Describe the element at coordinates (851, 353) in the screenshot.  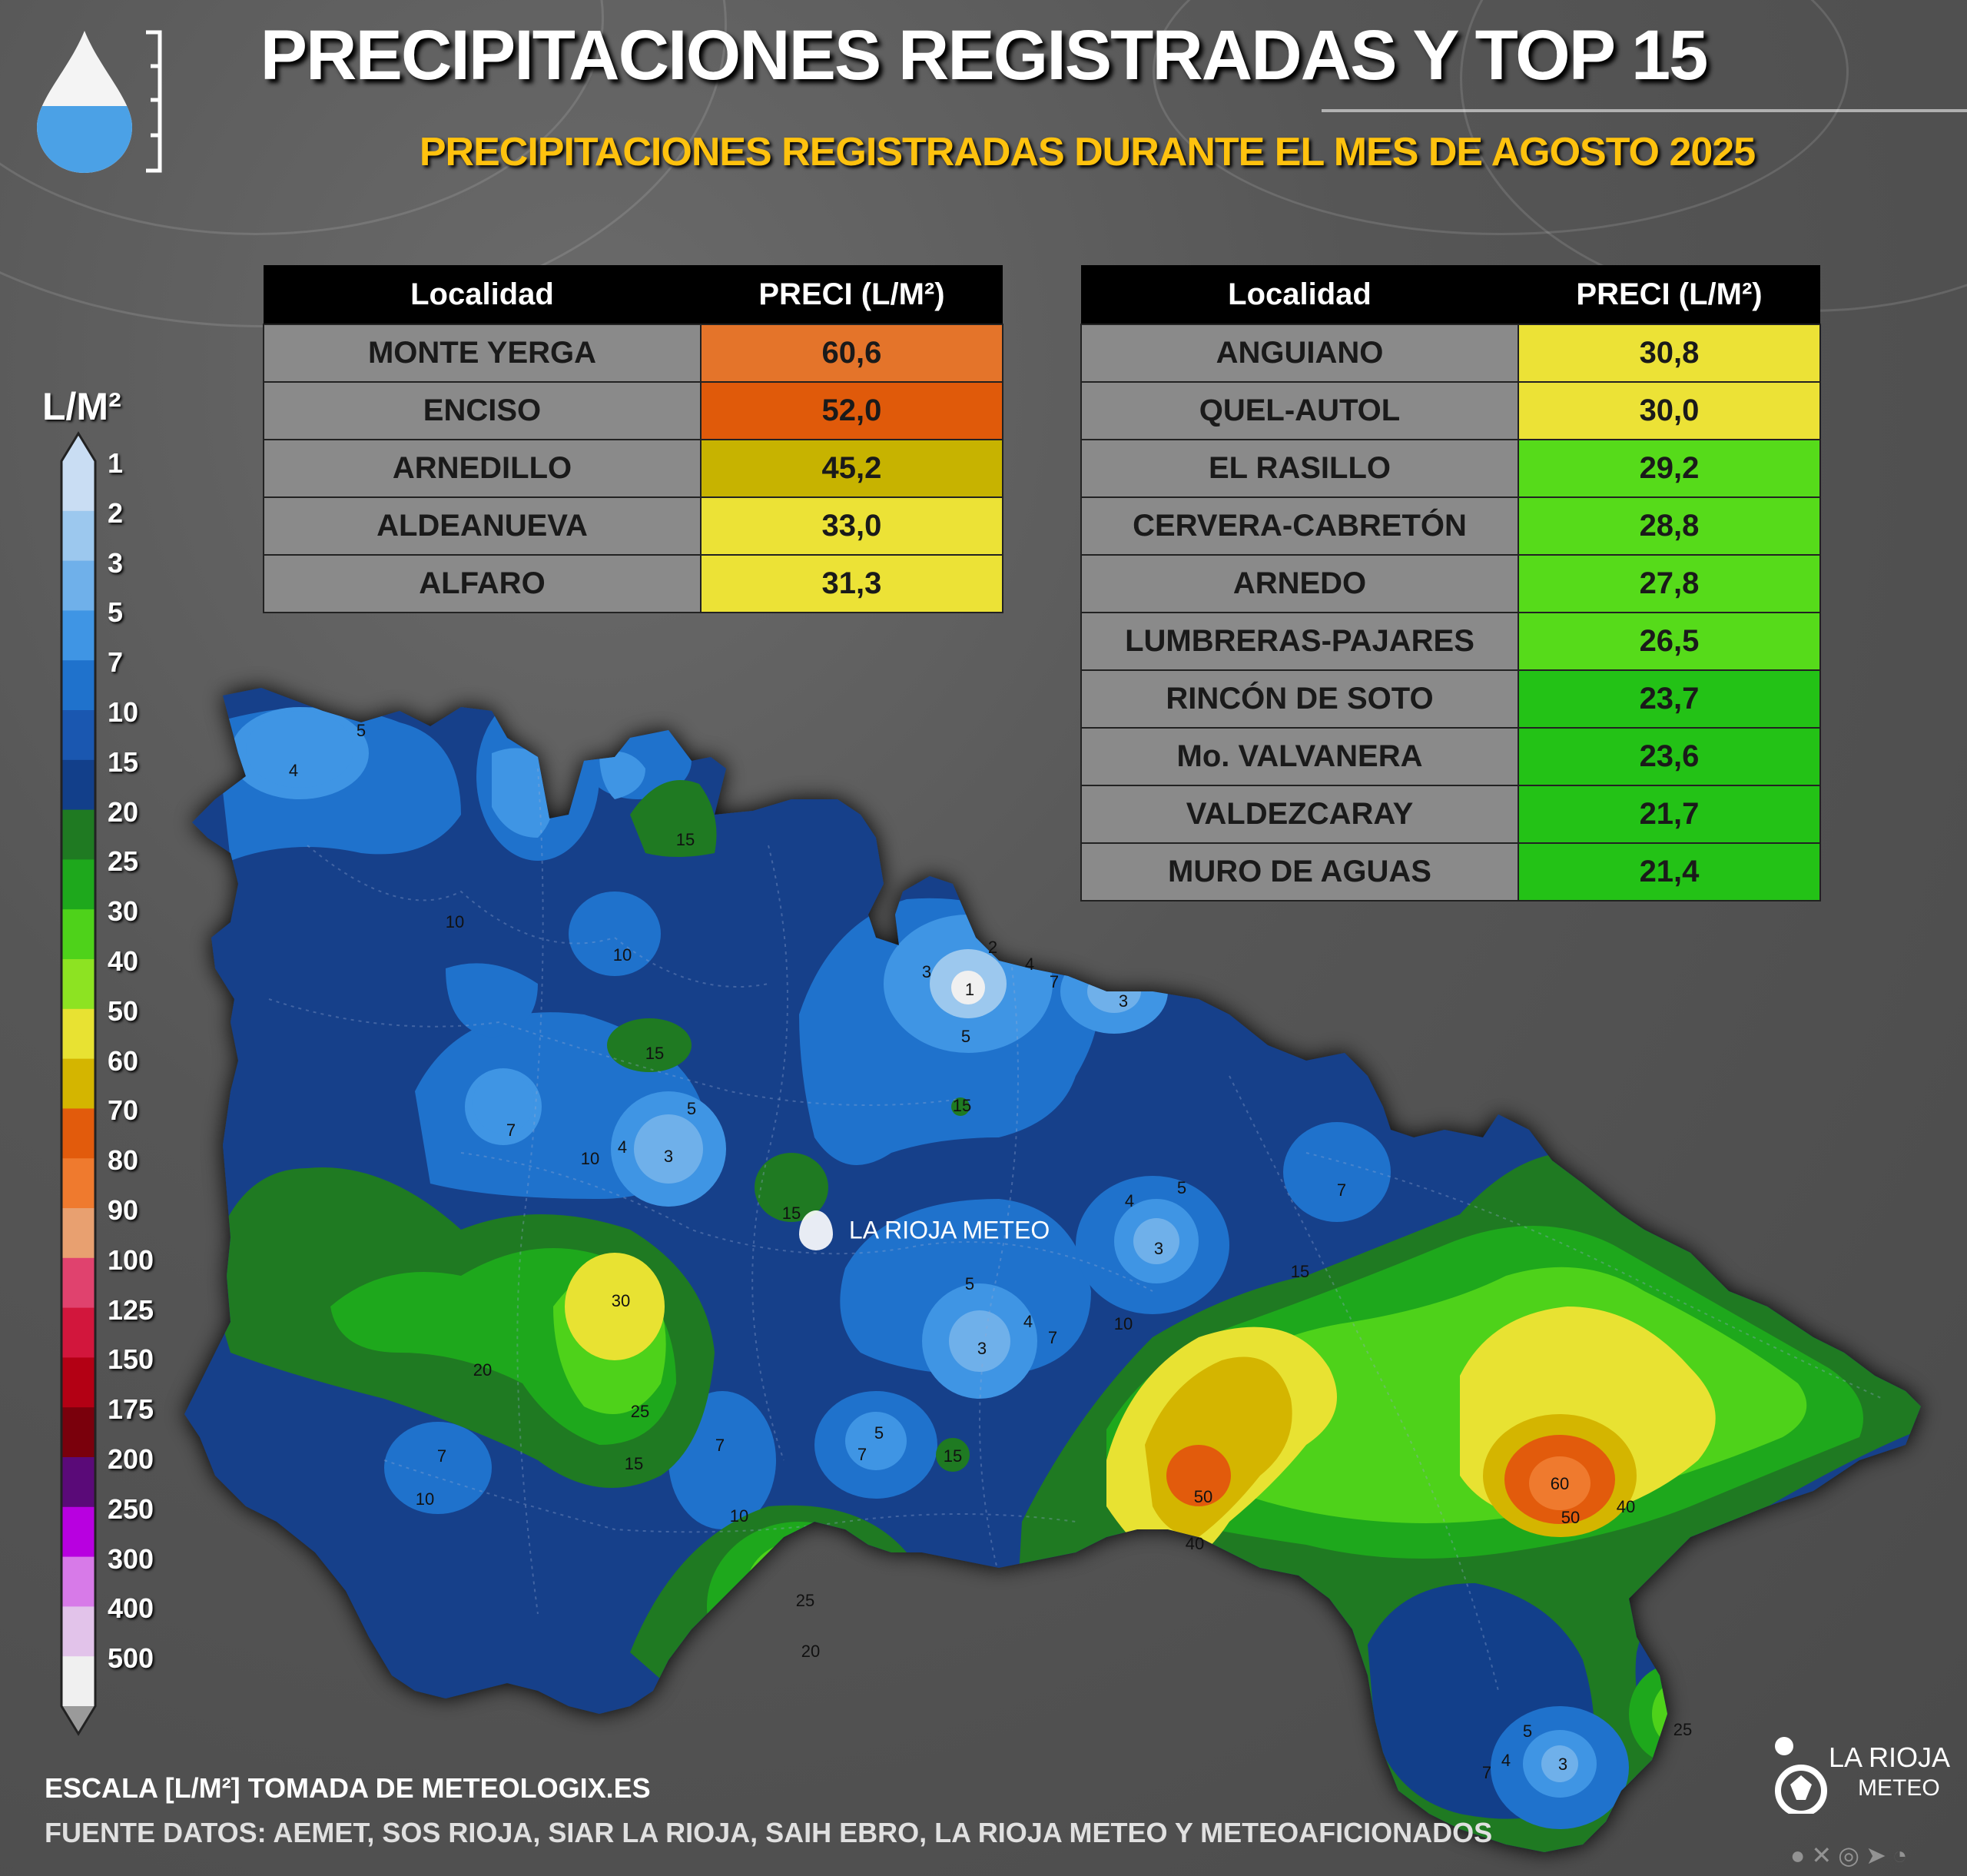
I see `precip-cell: 60,6` at that location.